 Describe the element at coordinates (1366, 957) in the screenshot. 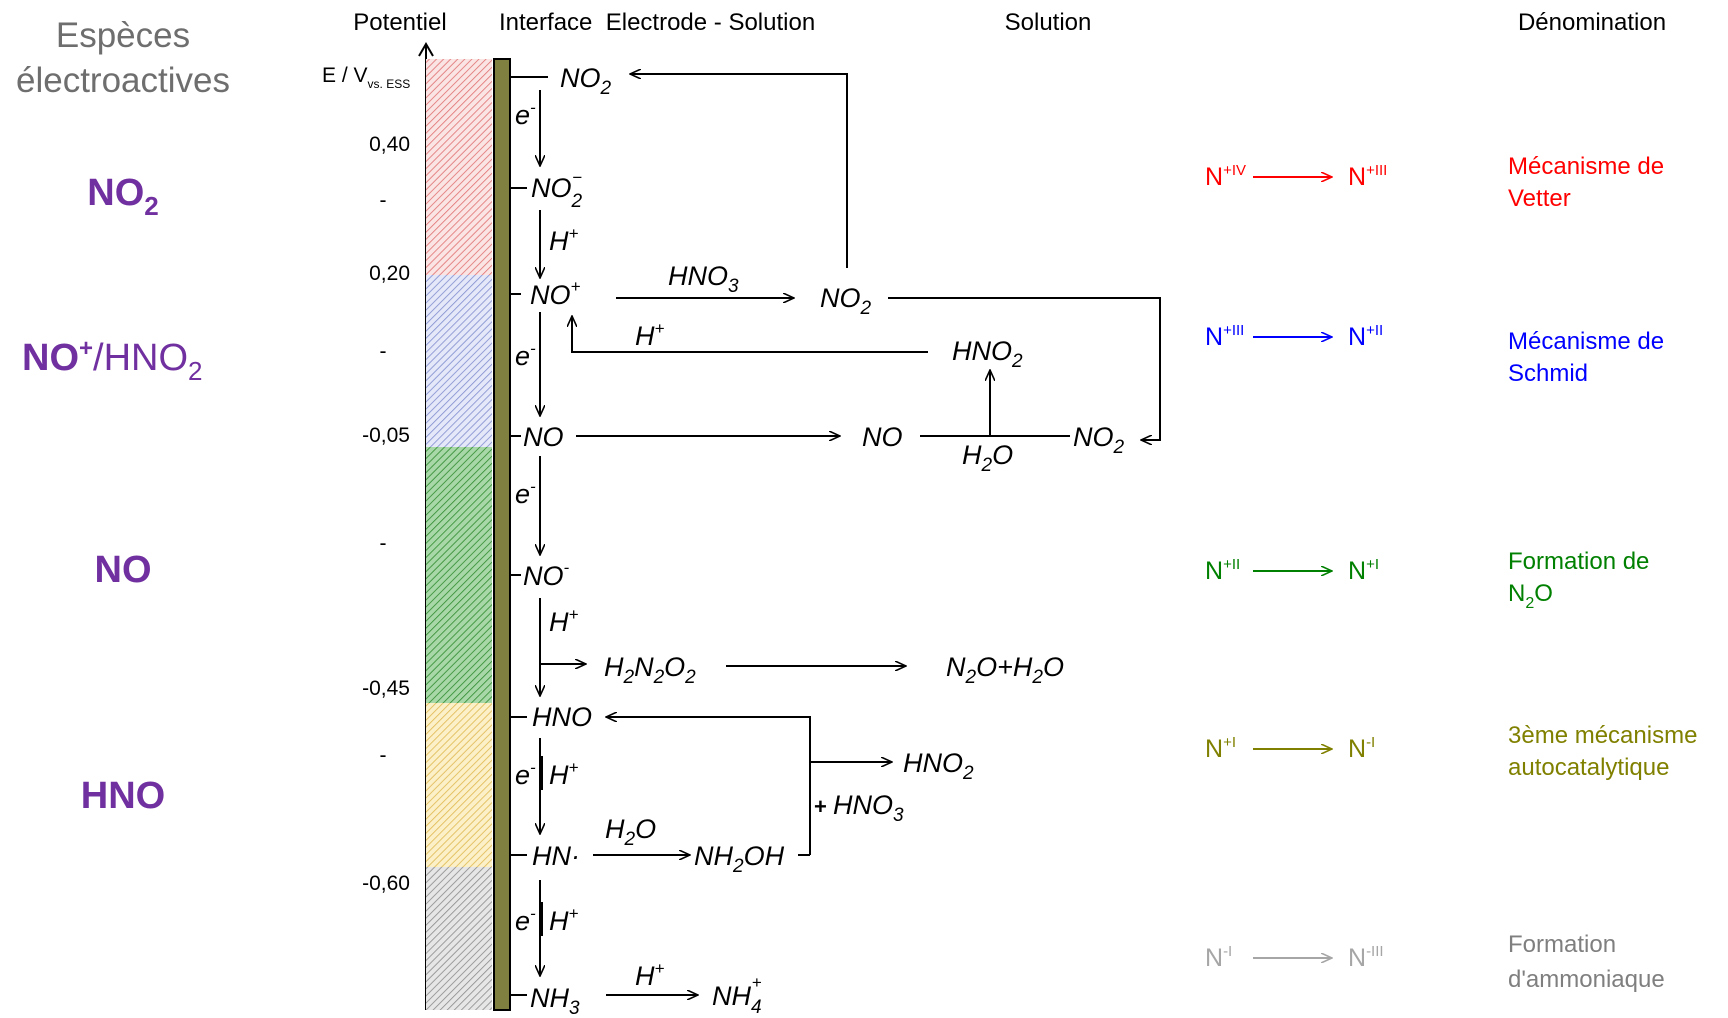

I see `svg-text: N-III` at that location.